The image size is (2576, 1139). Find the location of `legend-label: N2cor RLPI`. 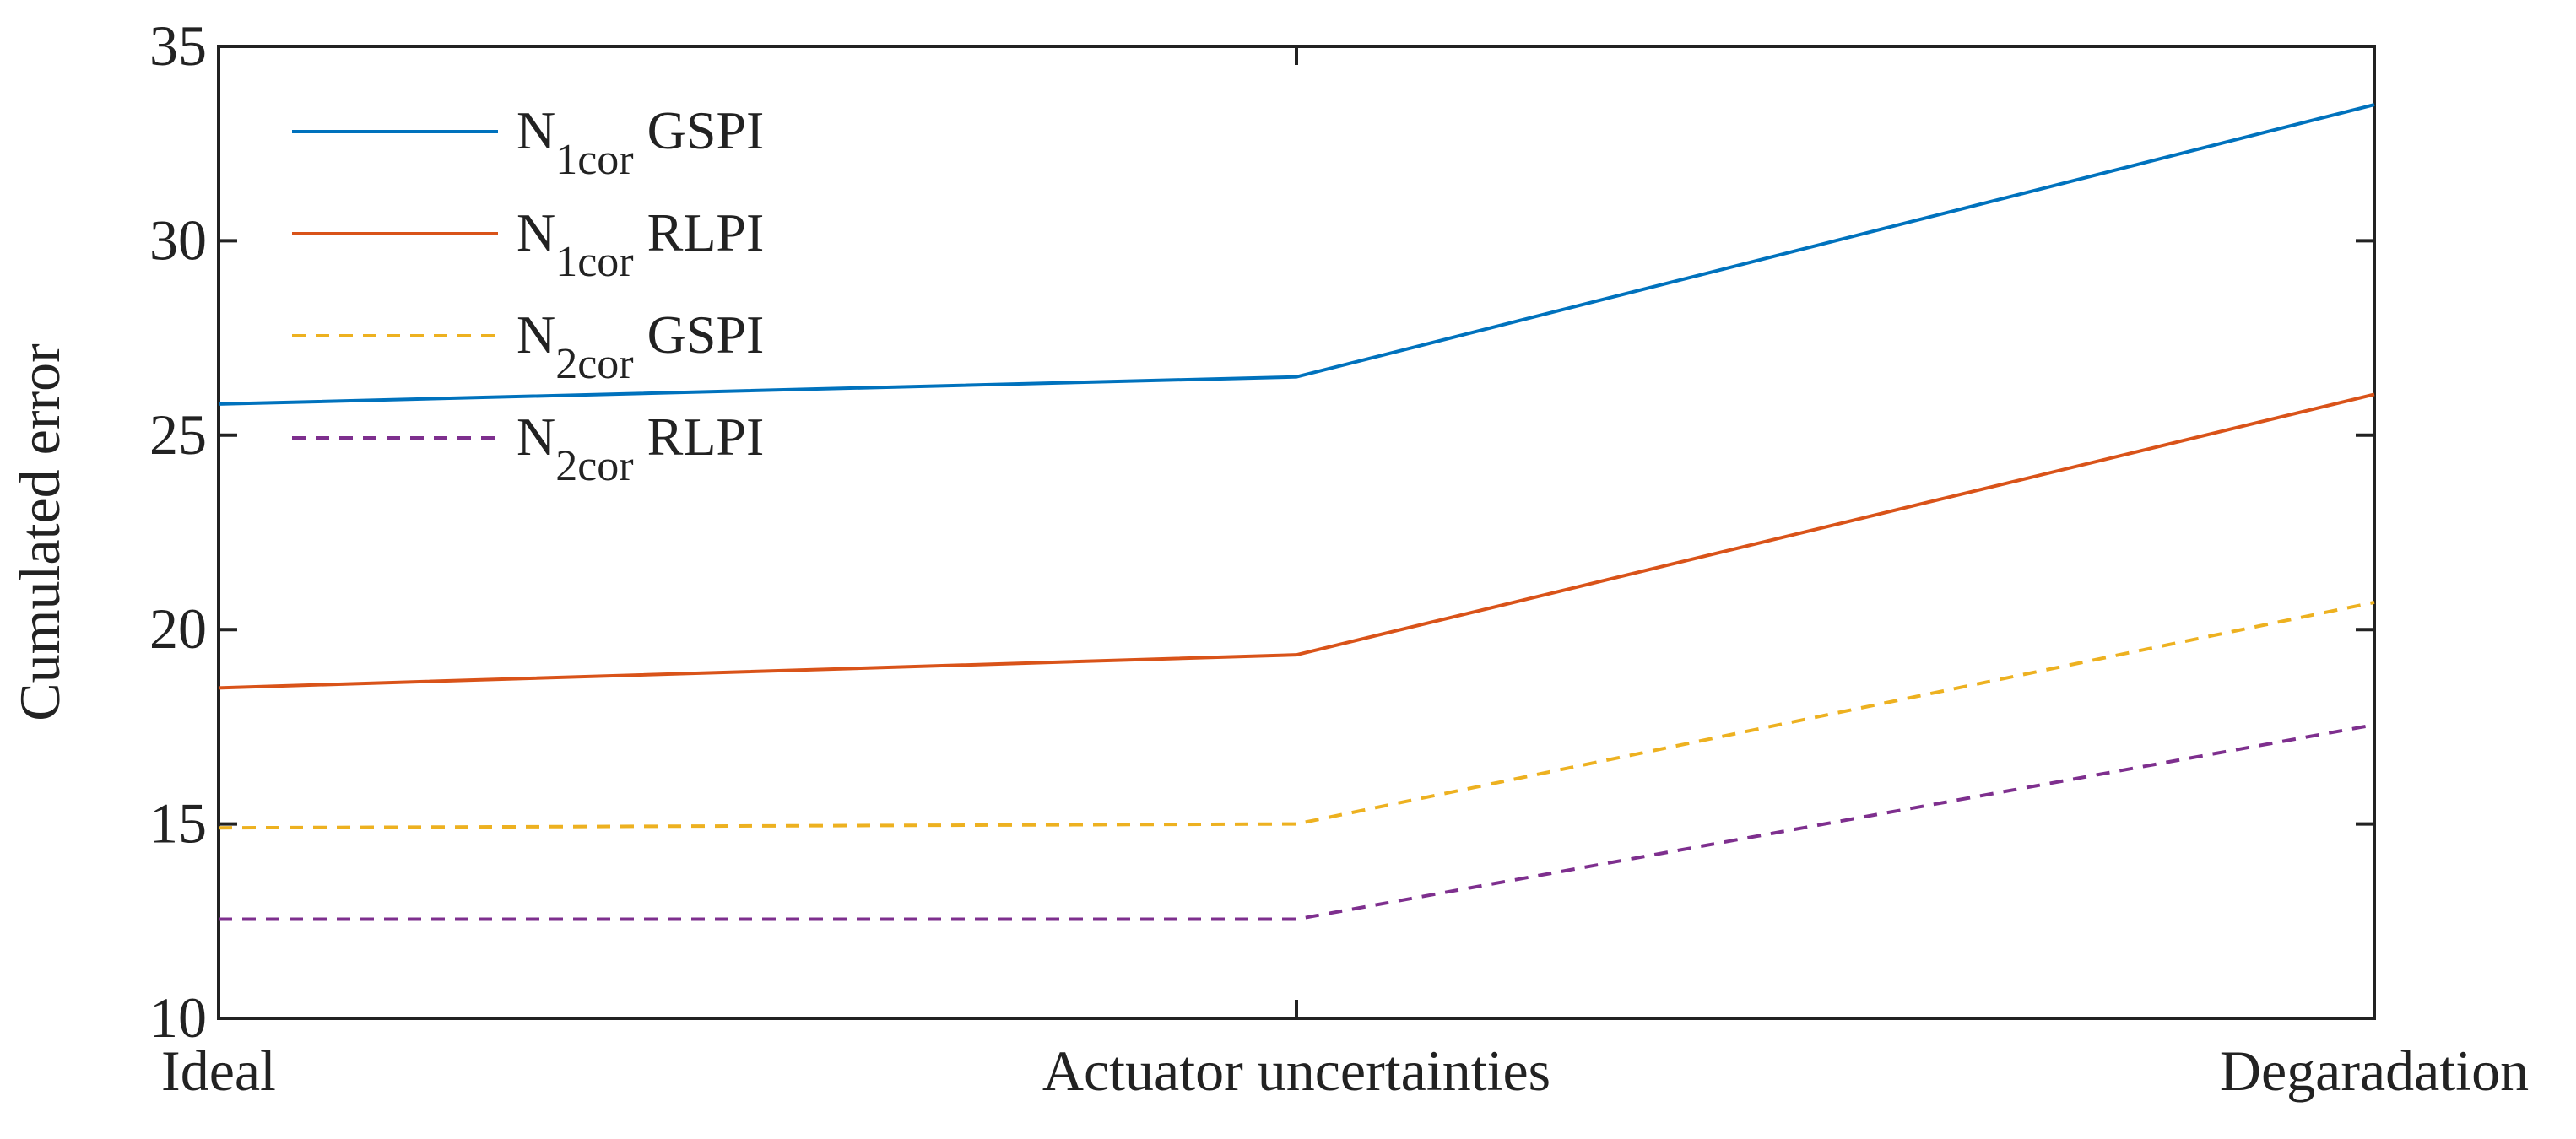

legend-label: N2cor RLPI is located at coordinates (640, 448).